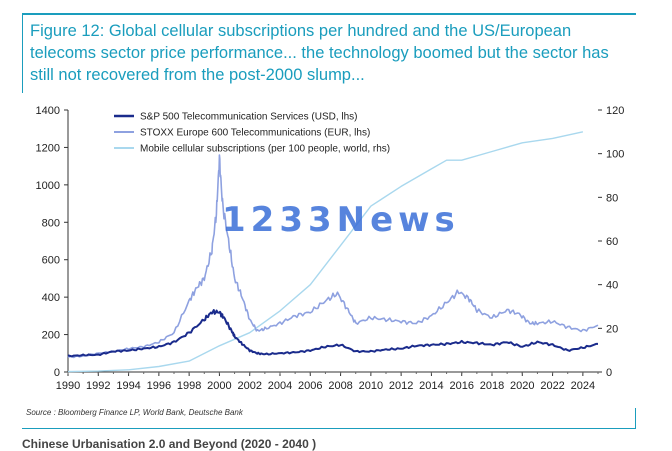 This screenshot has height=451, width=672. I want to click on x-tick-label: 1996, so click(159, 386).